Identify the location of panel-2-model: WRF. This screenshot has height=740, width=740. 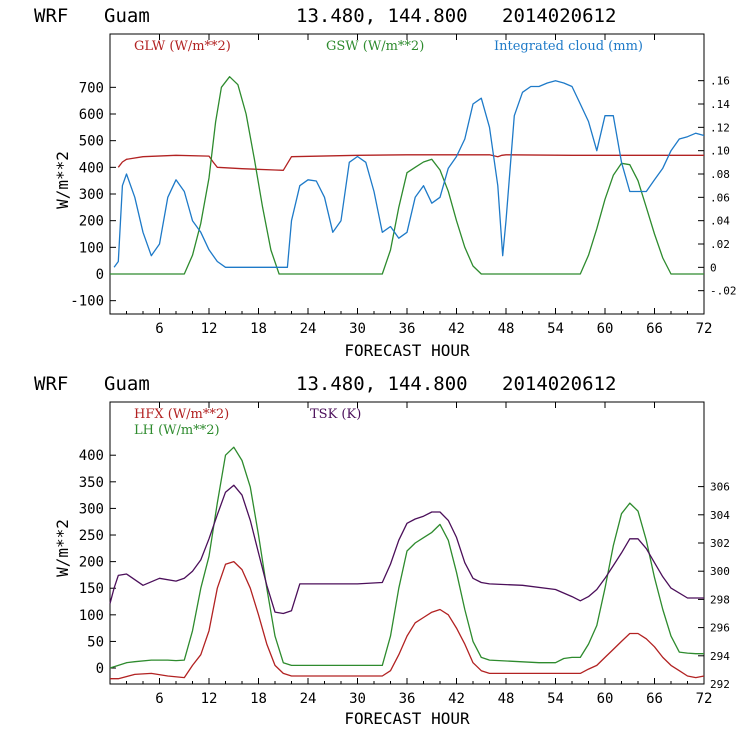
(51, 384).